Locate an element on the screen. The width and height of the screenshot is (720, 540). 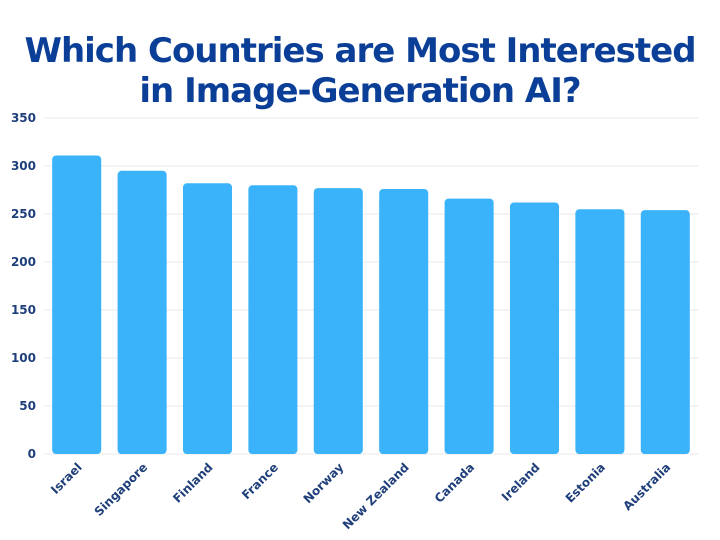
bar-australia is located at coordinates (665, 332).